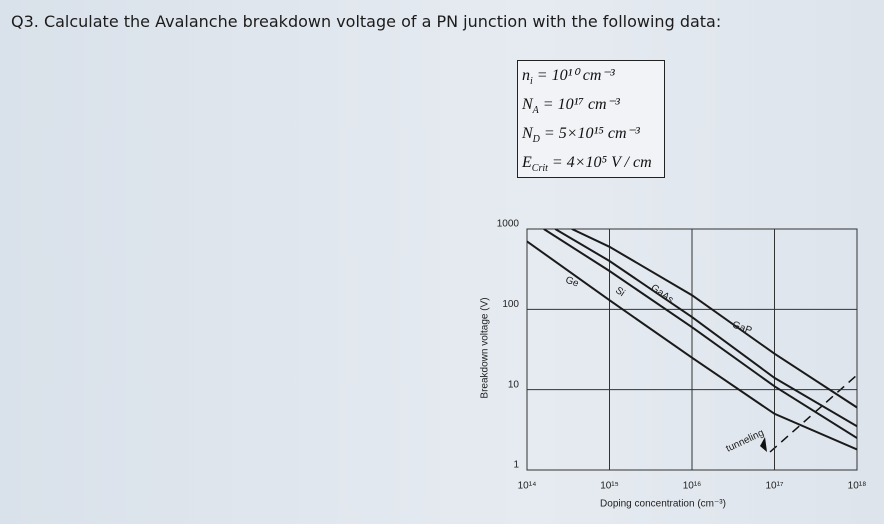  What do you see at coordinates (813, 413) in the screenshot?
I see `tunneling-line` at bounding box center [813, 413].